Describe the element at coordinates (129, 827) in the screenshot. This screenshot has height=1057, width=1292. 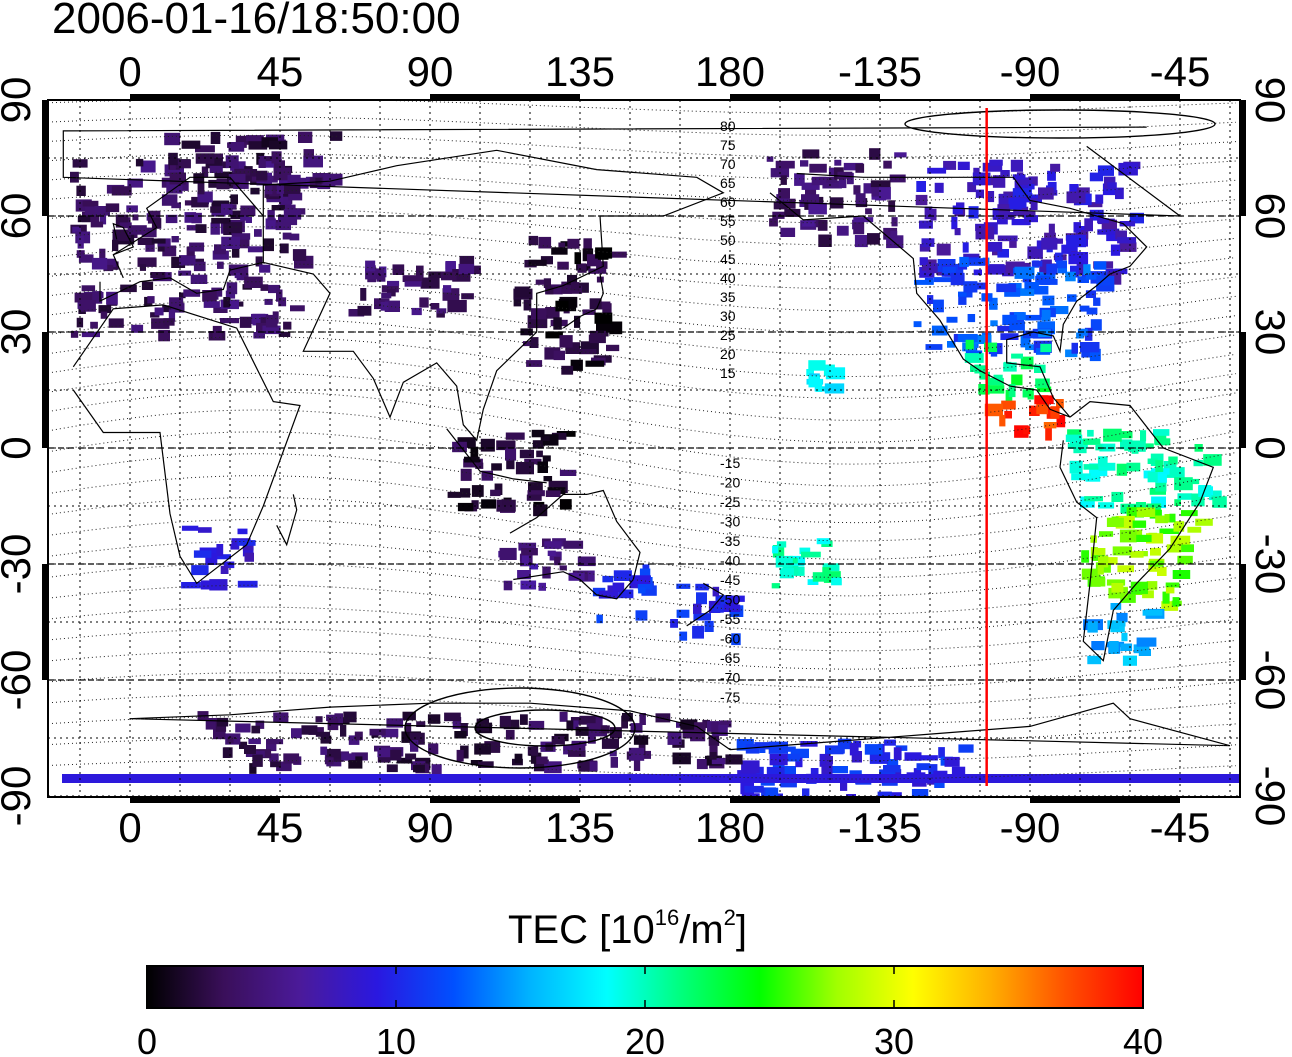
I see `bottom-lon-label: 0` at that location.